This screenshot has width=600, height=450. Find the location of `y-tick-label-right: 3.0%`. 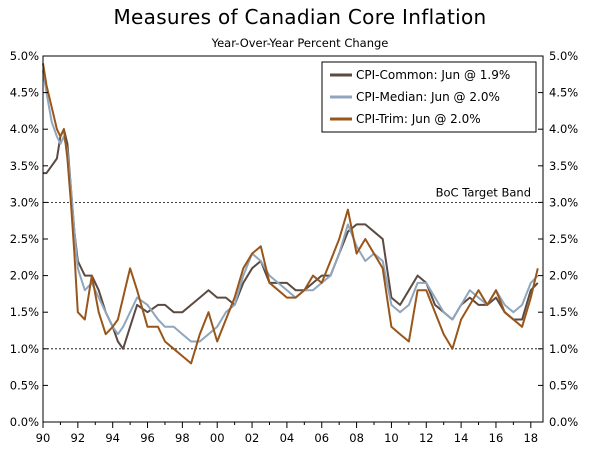

y-tick-label-right: 3.0% is located at coordinates (563, 202).